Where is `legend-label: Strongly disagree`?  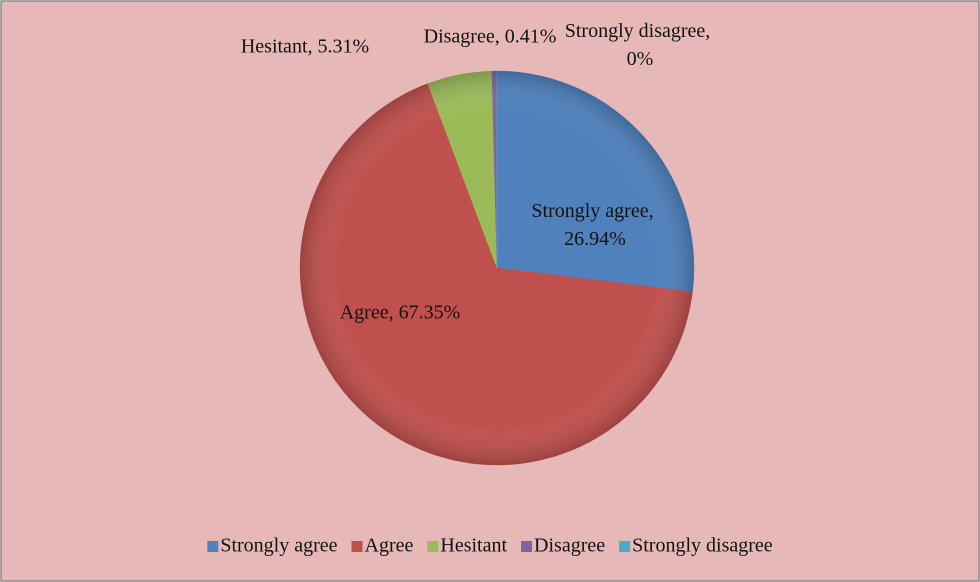
legend-label: Strongly disagree is located at coordinates (702, 546).